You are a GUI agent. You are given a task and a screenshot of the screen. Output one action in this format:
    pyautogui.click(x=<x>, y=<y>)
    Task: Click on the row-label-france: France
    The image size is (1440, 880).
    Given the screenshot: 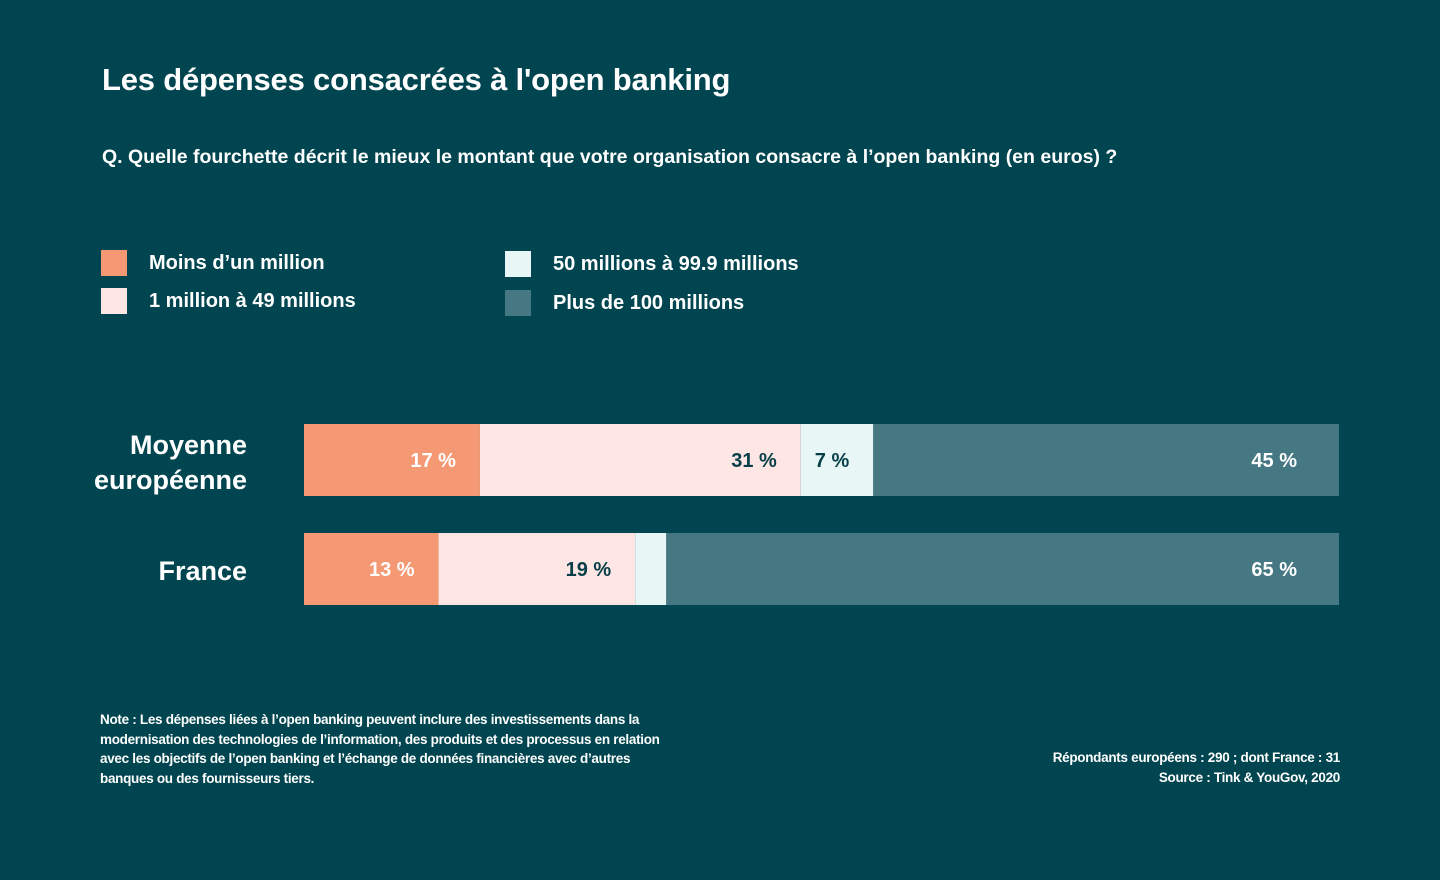 What is the action you would take?
    pyautogui.click(x=202, y=571)
    